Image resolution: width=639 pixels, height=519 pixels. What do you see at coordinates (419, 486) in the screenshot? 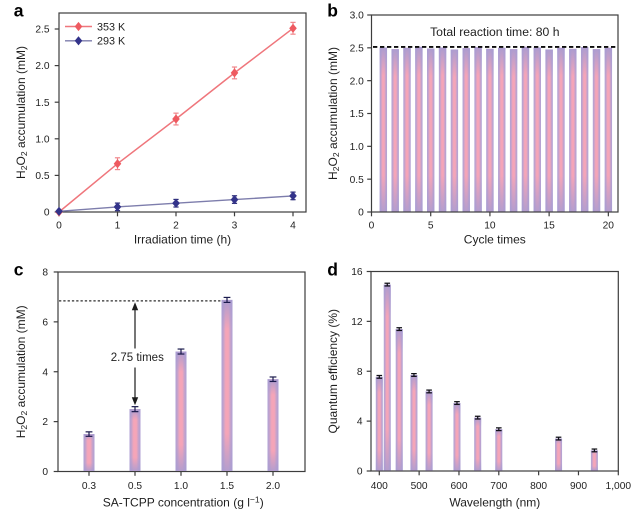
I see `svg-text: 500` at bounding box center [419, 486].